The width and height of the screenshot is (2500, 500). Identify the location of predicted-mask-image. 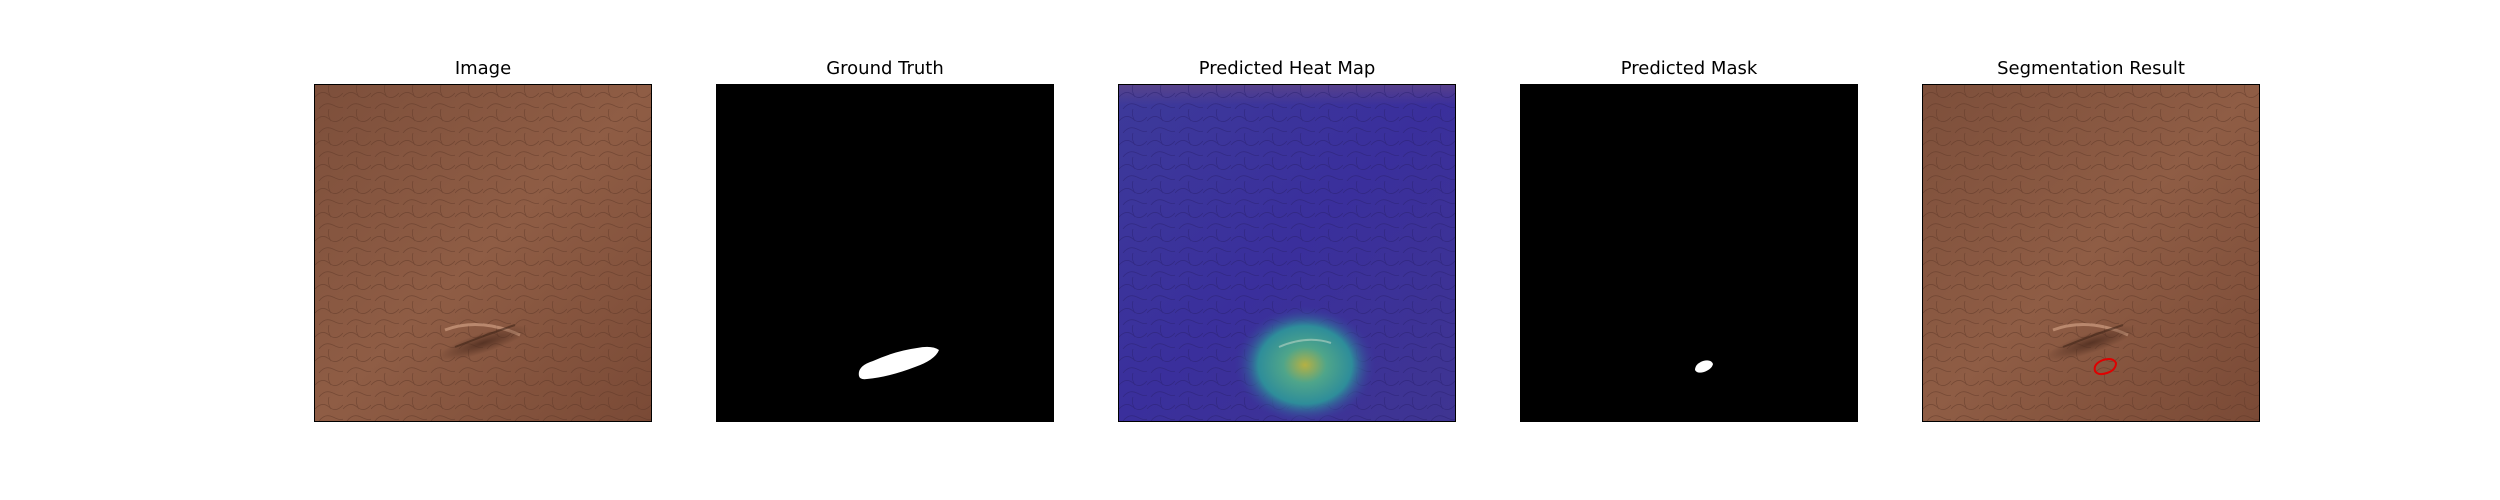
(1689, 253).